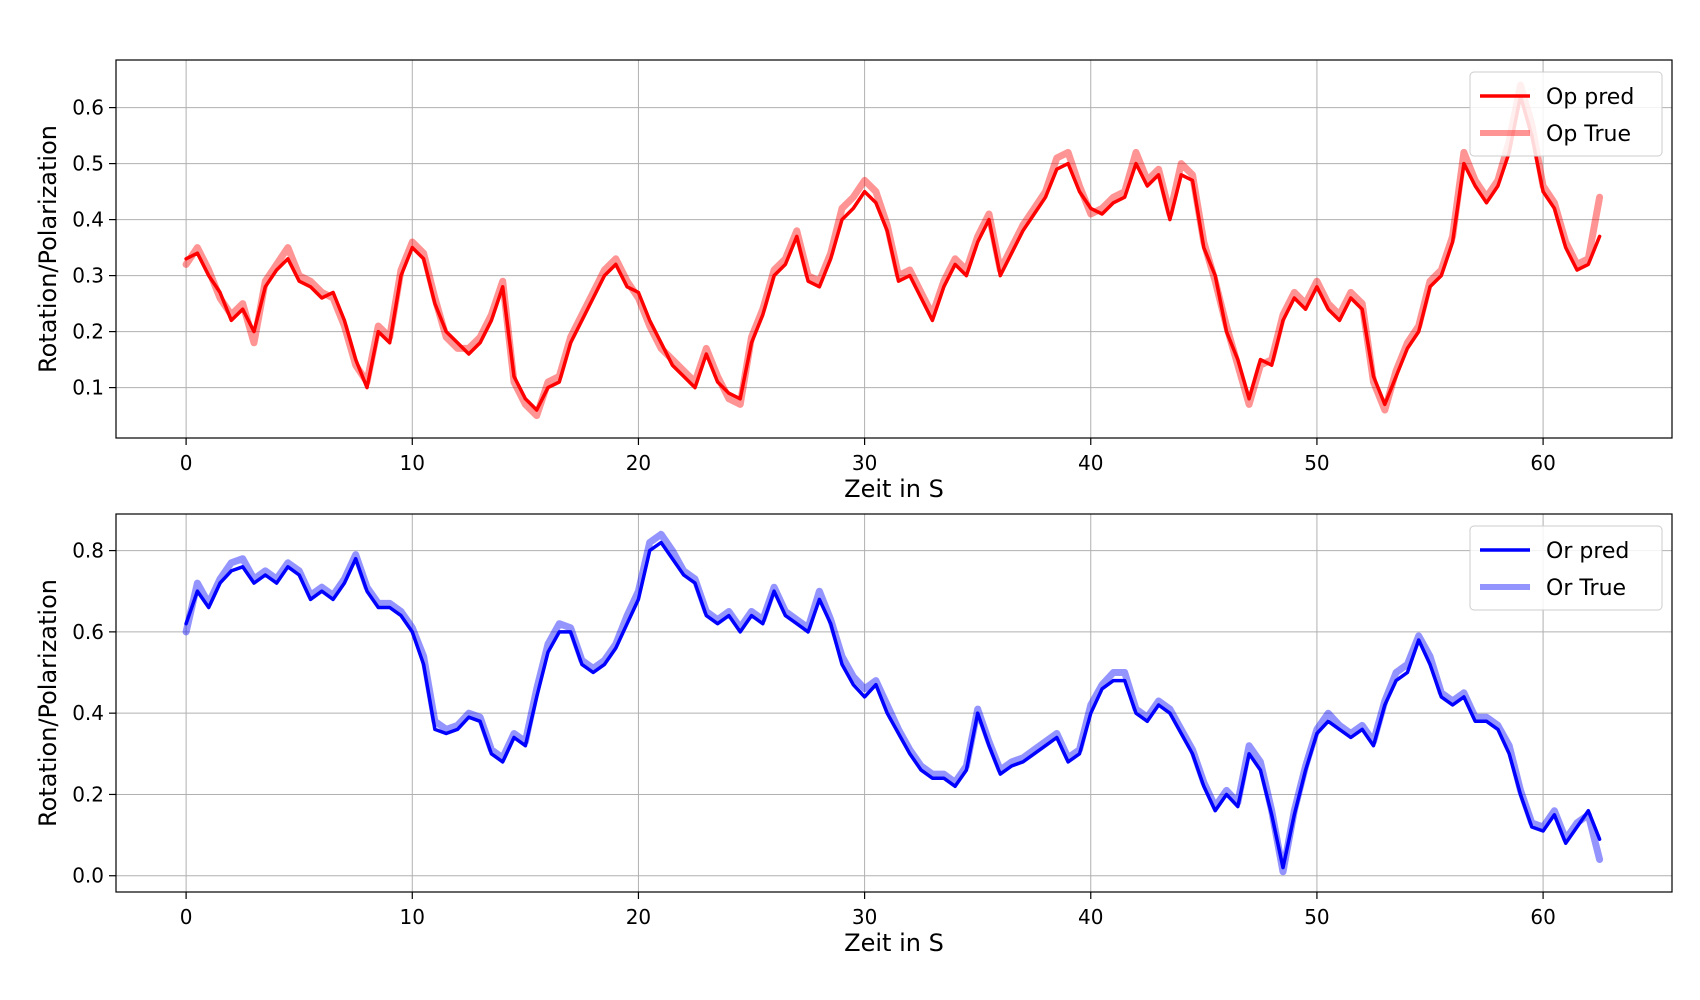  Describe the element at coordinates (88, 551) in the screenshot. I see `y-tick-label: 0.8` at that location.